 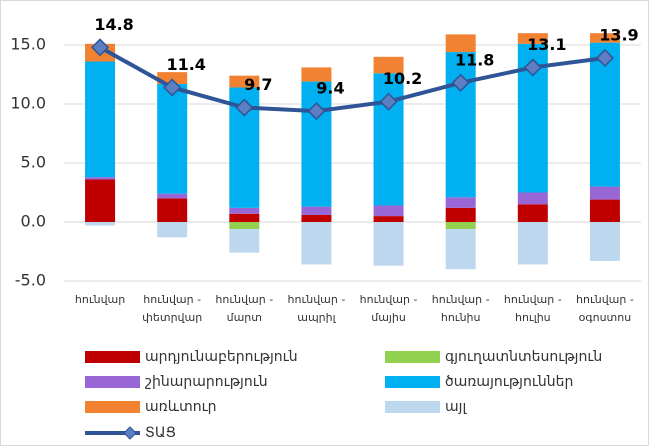 I want to click on legend-label: ՏԱՑ, so click(x=160, y=433).